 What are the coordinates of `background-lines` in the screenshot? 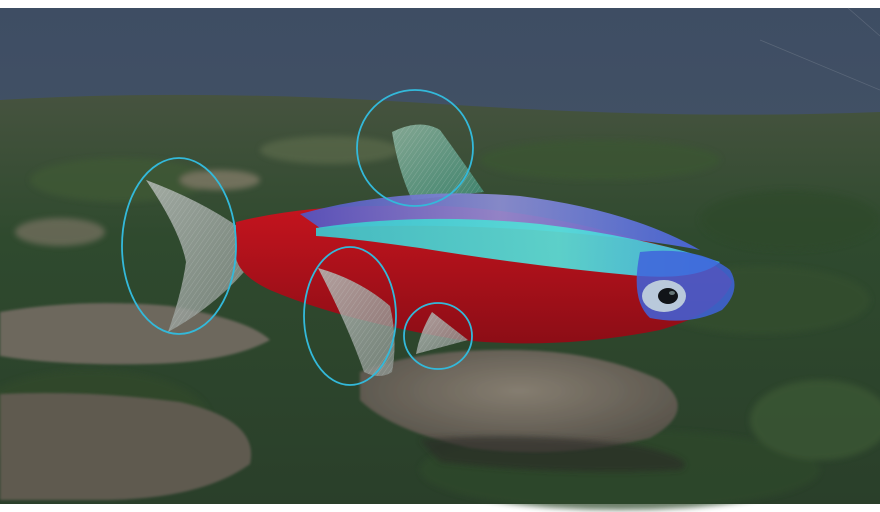 It's located at (819, 49).